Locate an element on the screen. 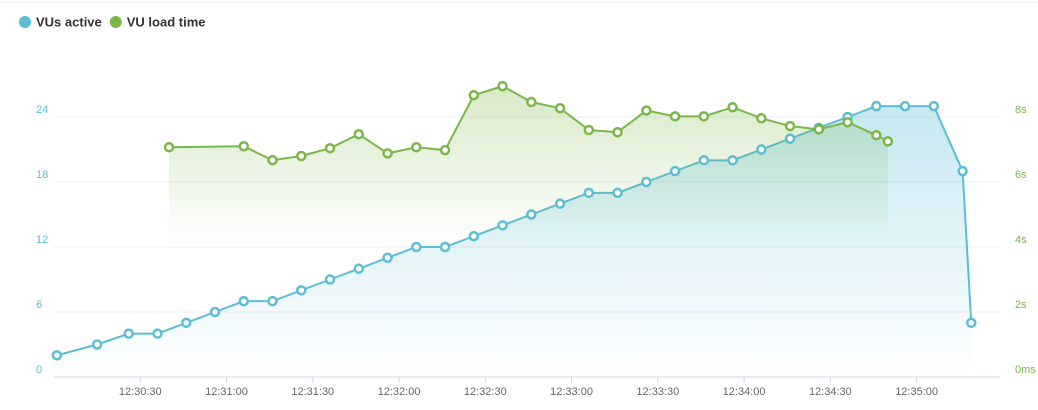 The height and width of the screenshot is (410, 1038). y-tick-label: 24 is located at coordinates (42, 110).